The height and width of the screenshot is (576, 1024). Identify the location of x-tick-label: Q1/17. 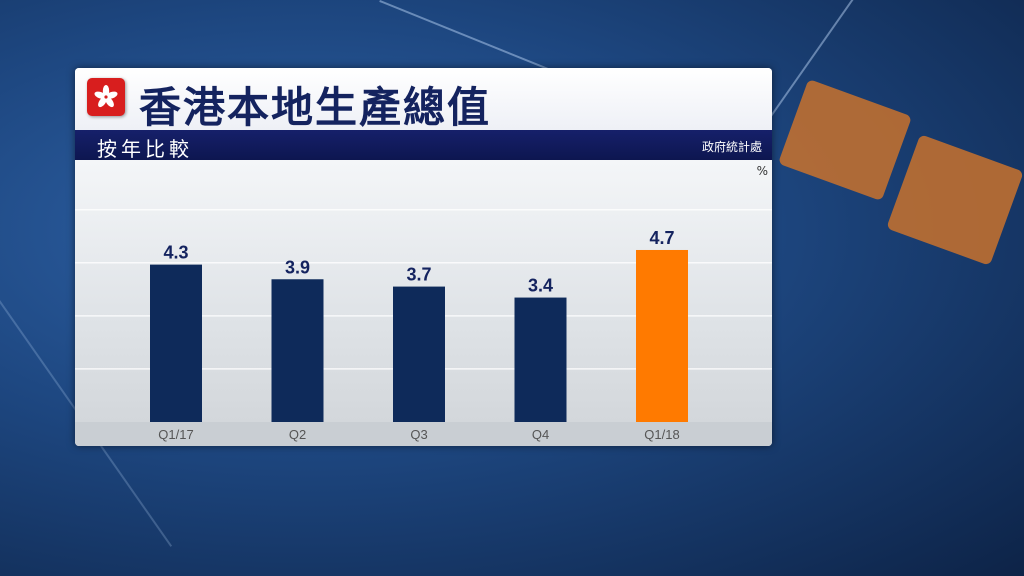
(175, 434).